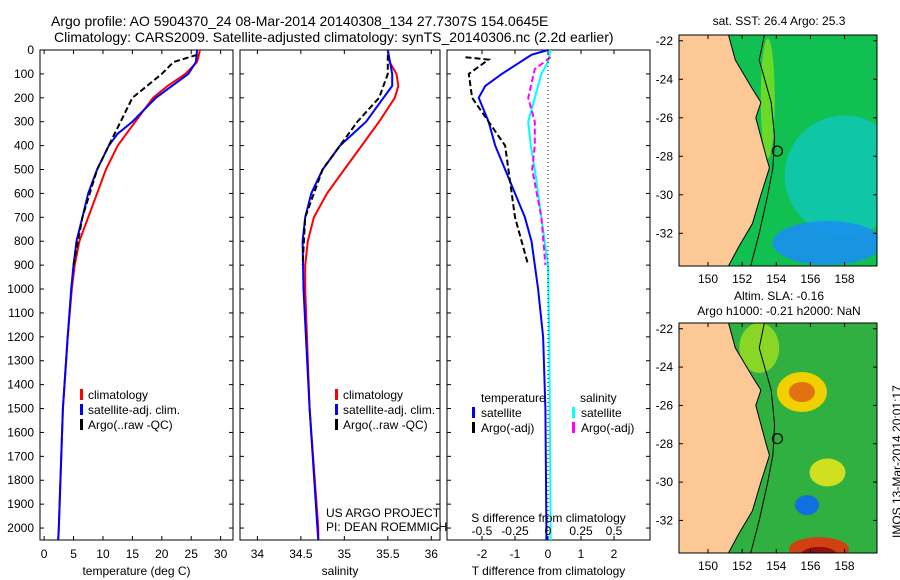  What do you see at coordinates (763, 438) in the screenshot?
I see `isobath-contour` at bounding box center [763, 438].